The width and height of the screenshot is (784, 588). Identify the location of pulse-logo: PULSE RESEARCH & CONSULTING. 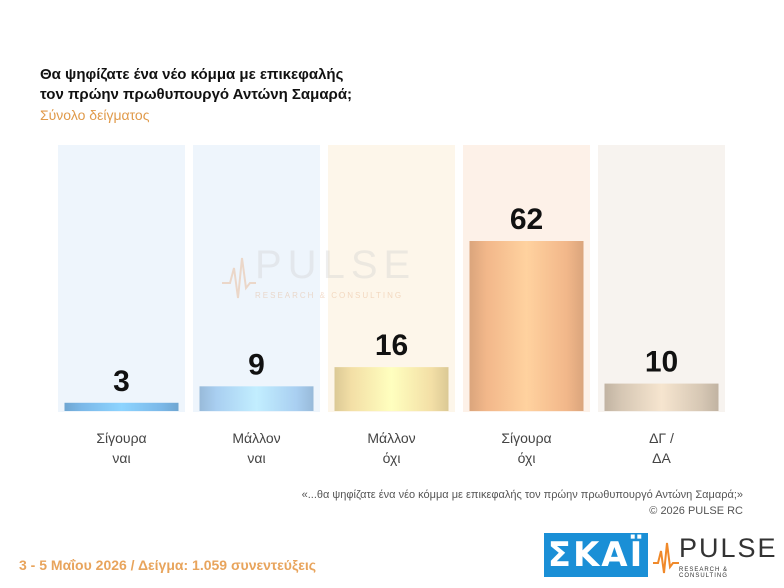
(715, 556).